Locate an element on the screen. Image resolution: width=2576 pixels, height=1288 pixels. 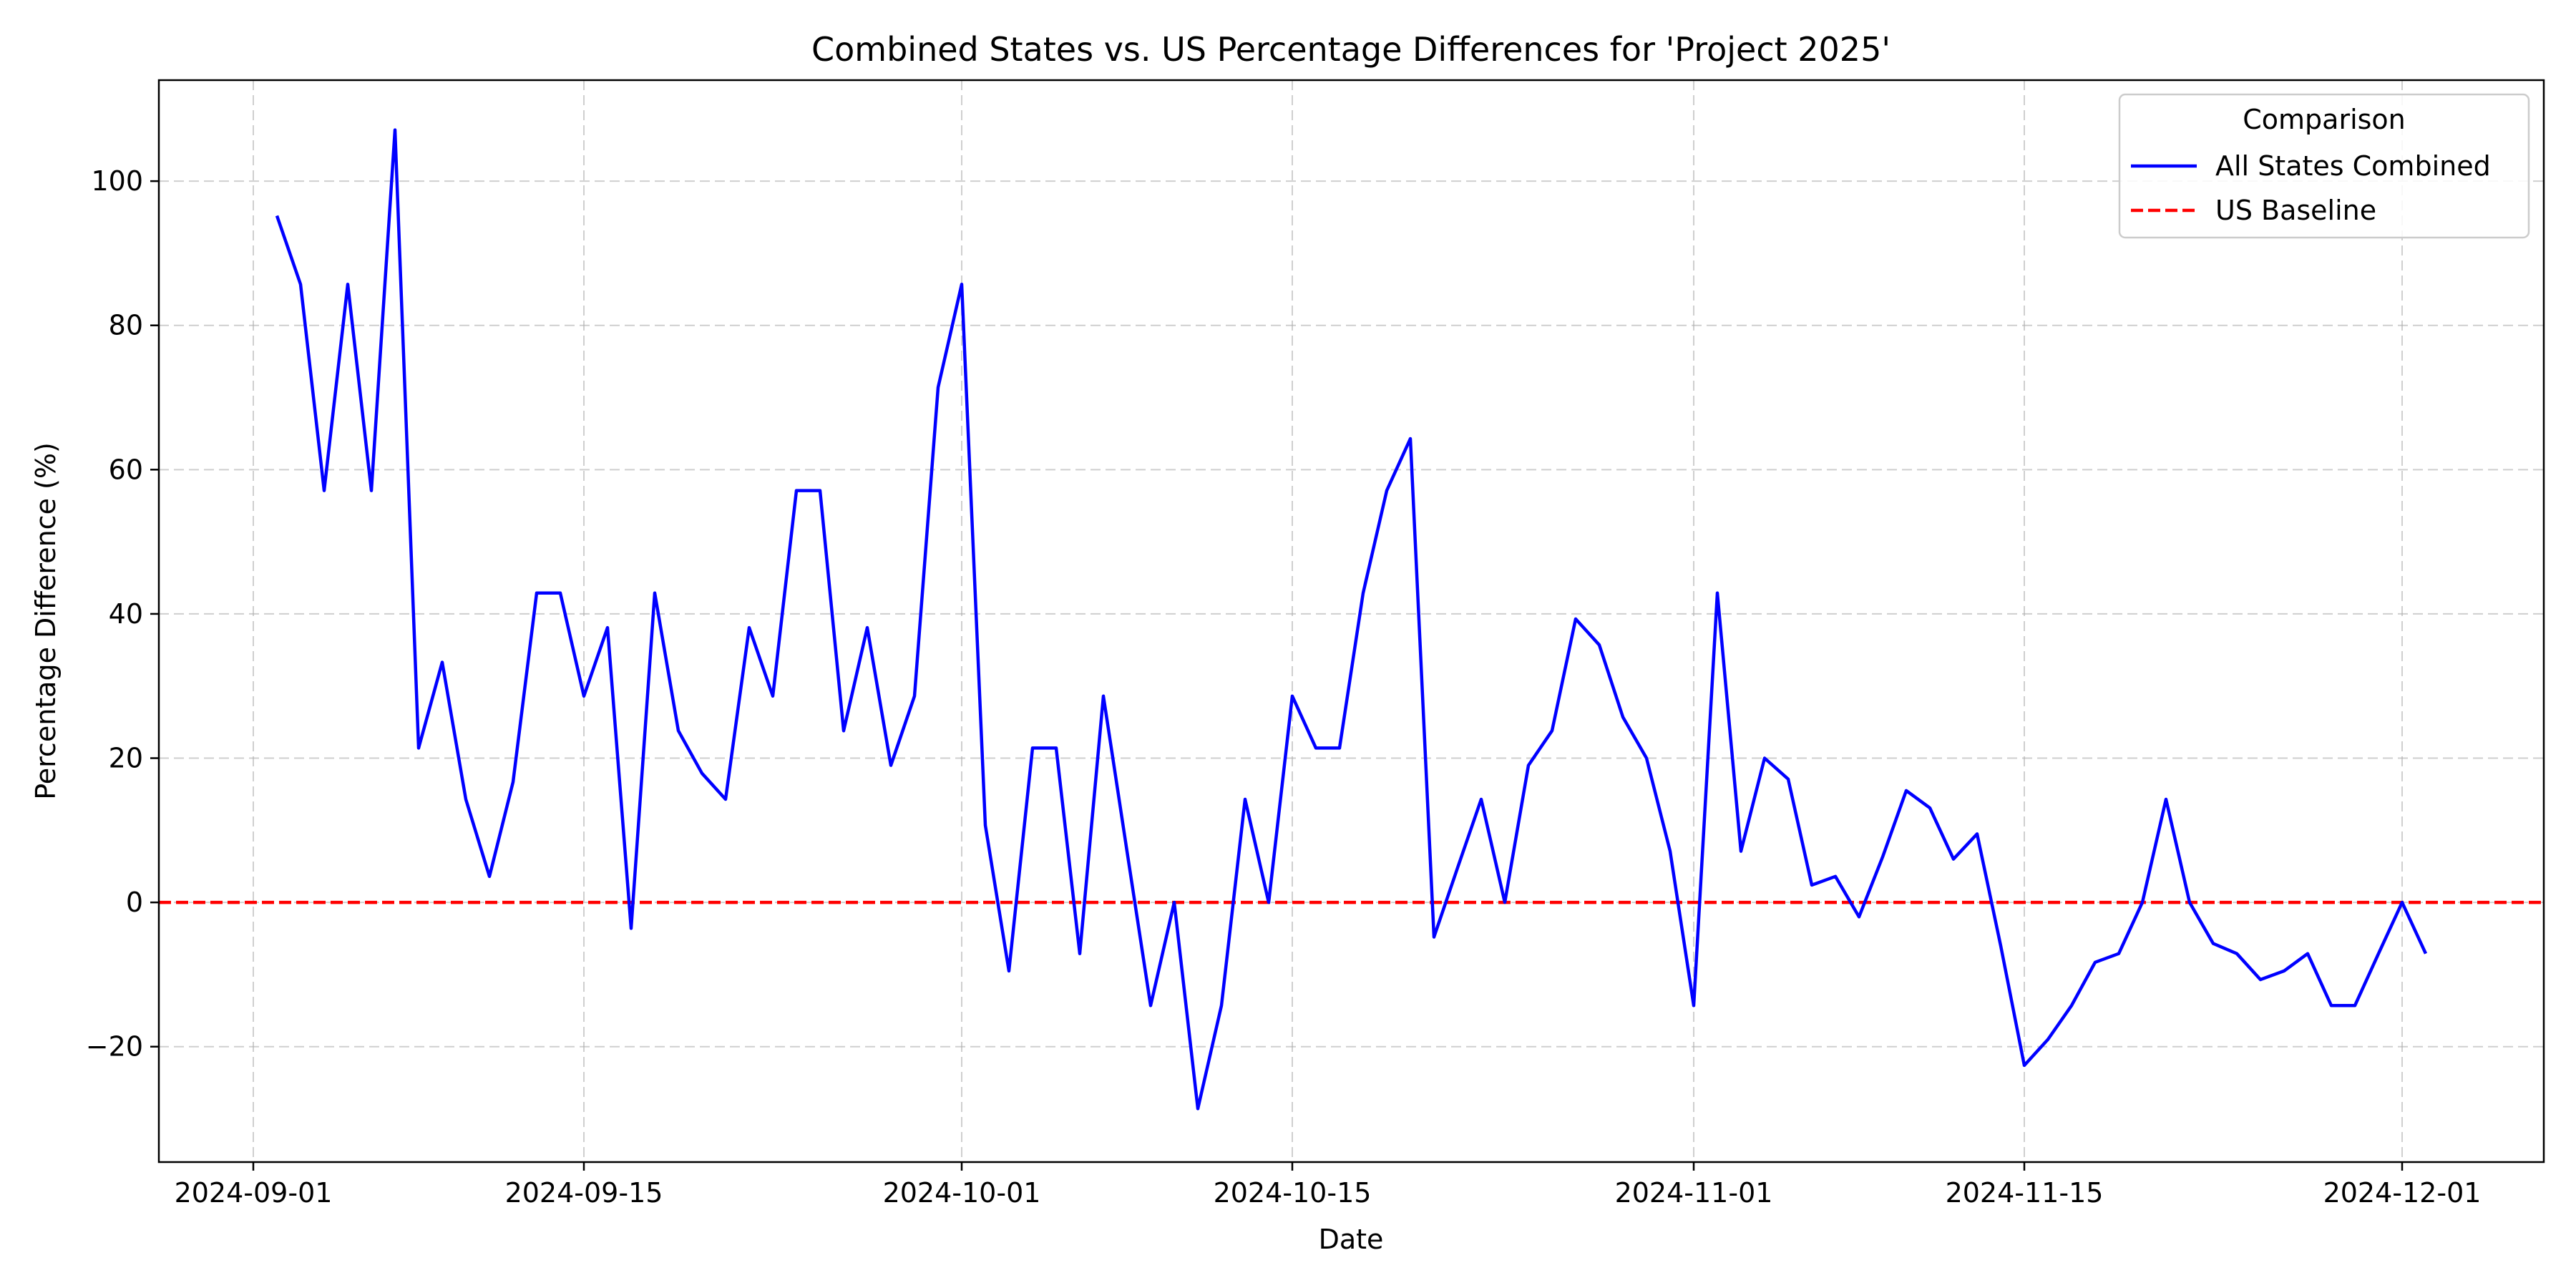
x-tick-label: 2024-09-15 is located at coordinates (584, 1193).